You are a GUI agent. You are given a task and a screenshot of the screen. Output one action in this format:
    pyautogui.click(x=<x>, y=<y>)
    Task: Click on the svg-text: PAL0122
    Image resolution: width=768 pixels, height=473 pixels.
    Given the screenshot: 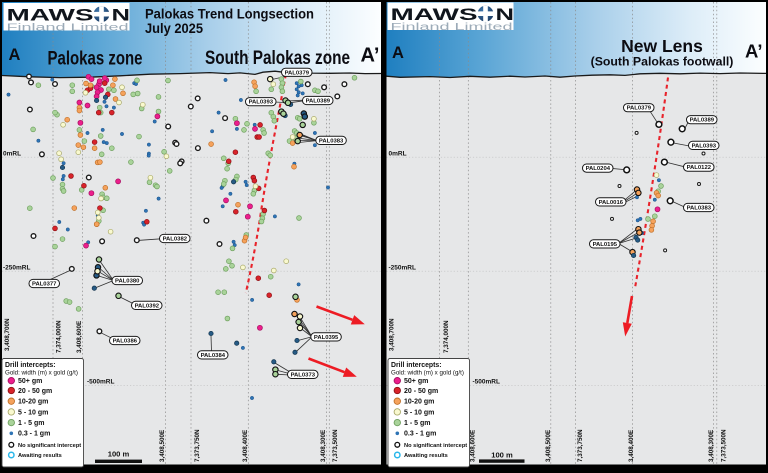 What is the action you would take?
    pyautogui.click(x=699, y=168)
    